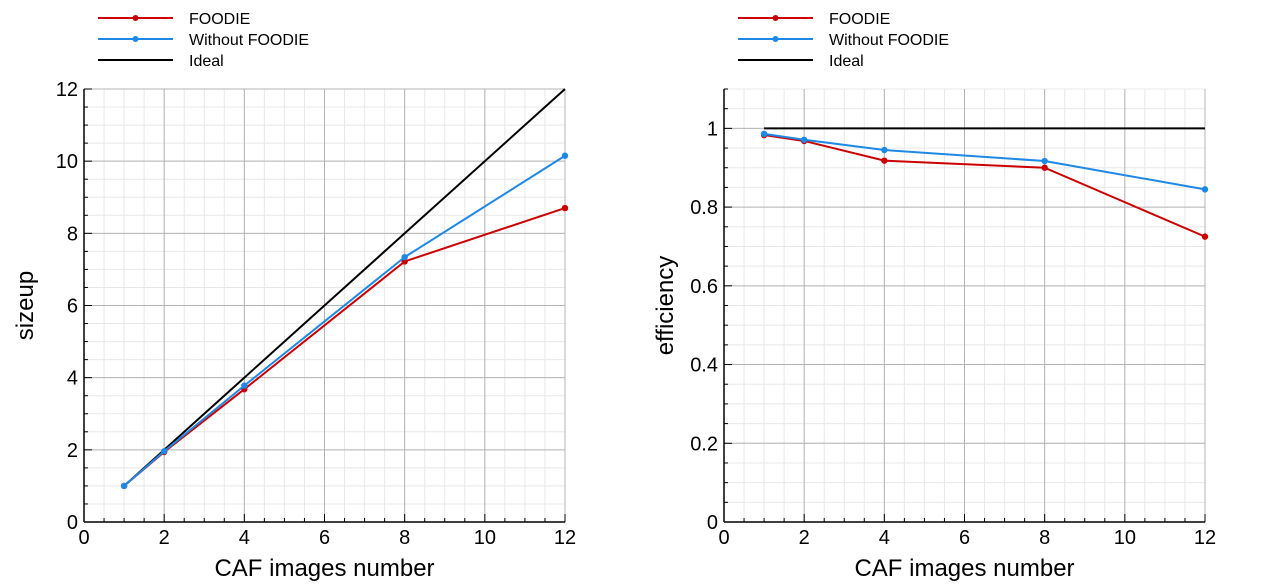  Describe the element at coordinates (67, 90) in the screenshot. I see `y-tick-label: 12` at that location.